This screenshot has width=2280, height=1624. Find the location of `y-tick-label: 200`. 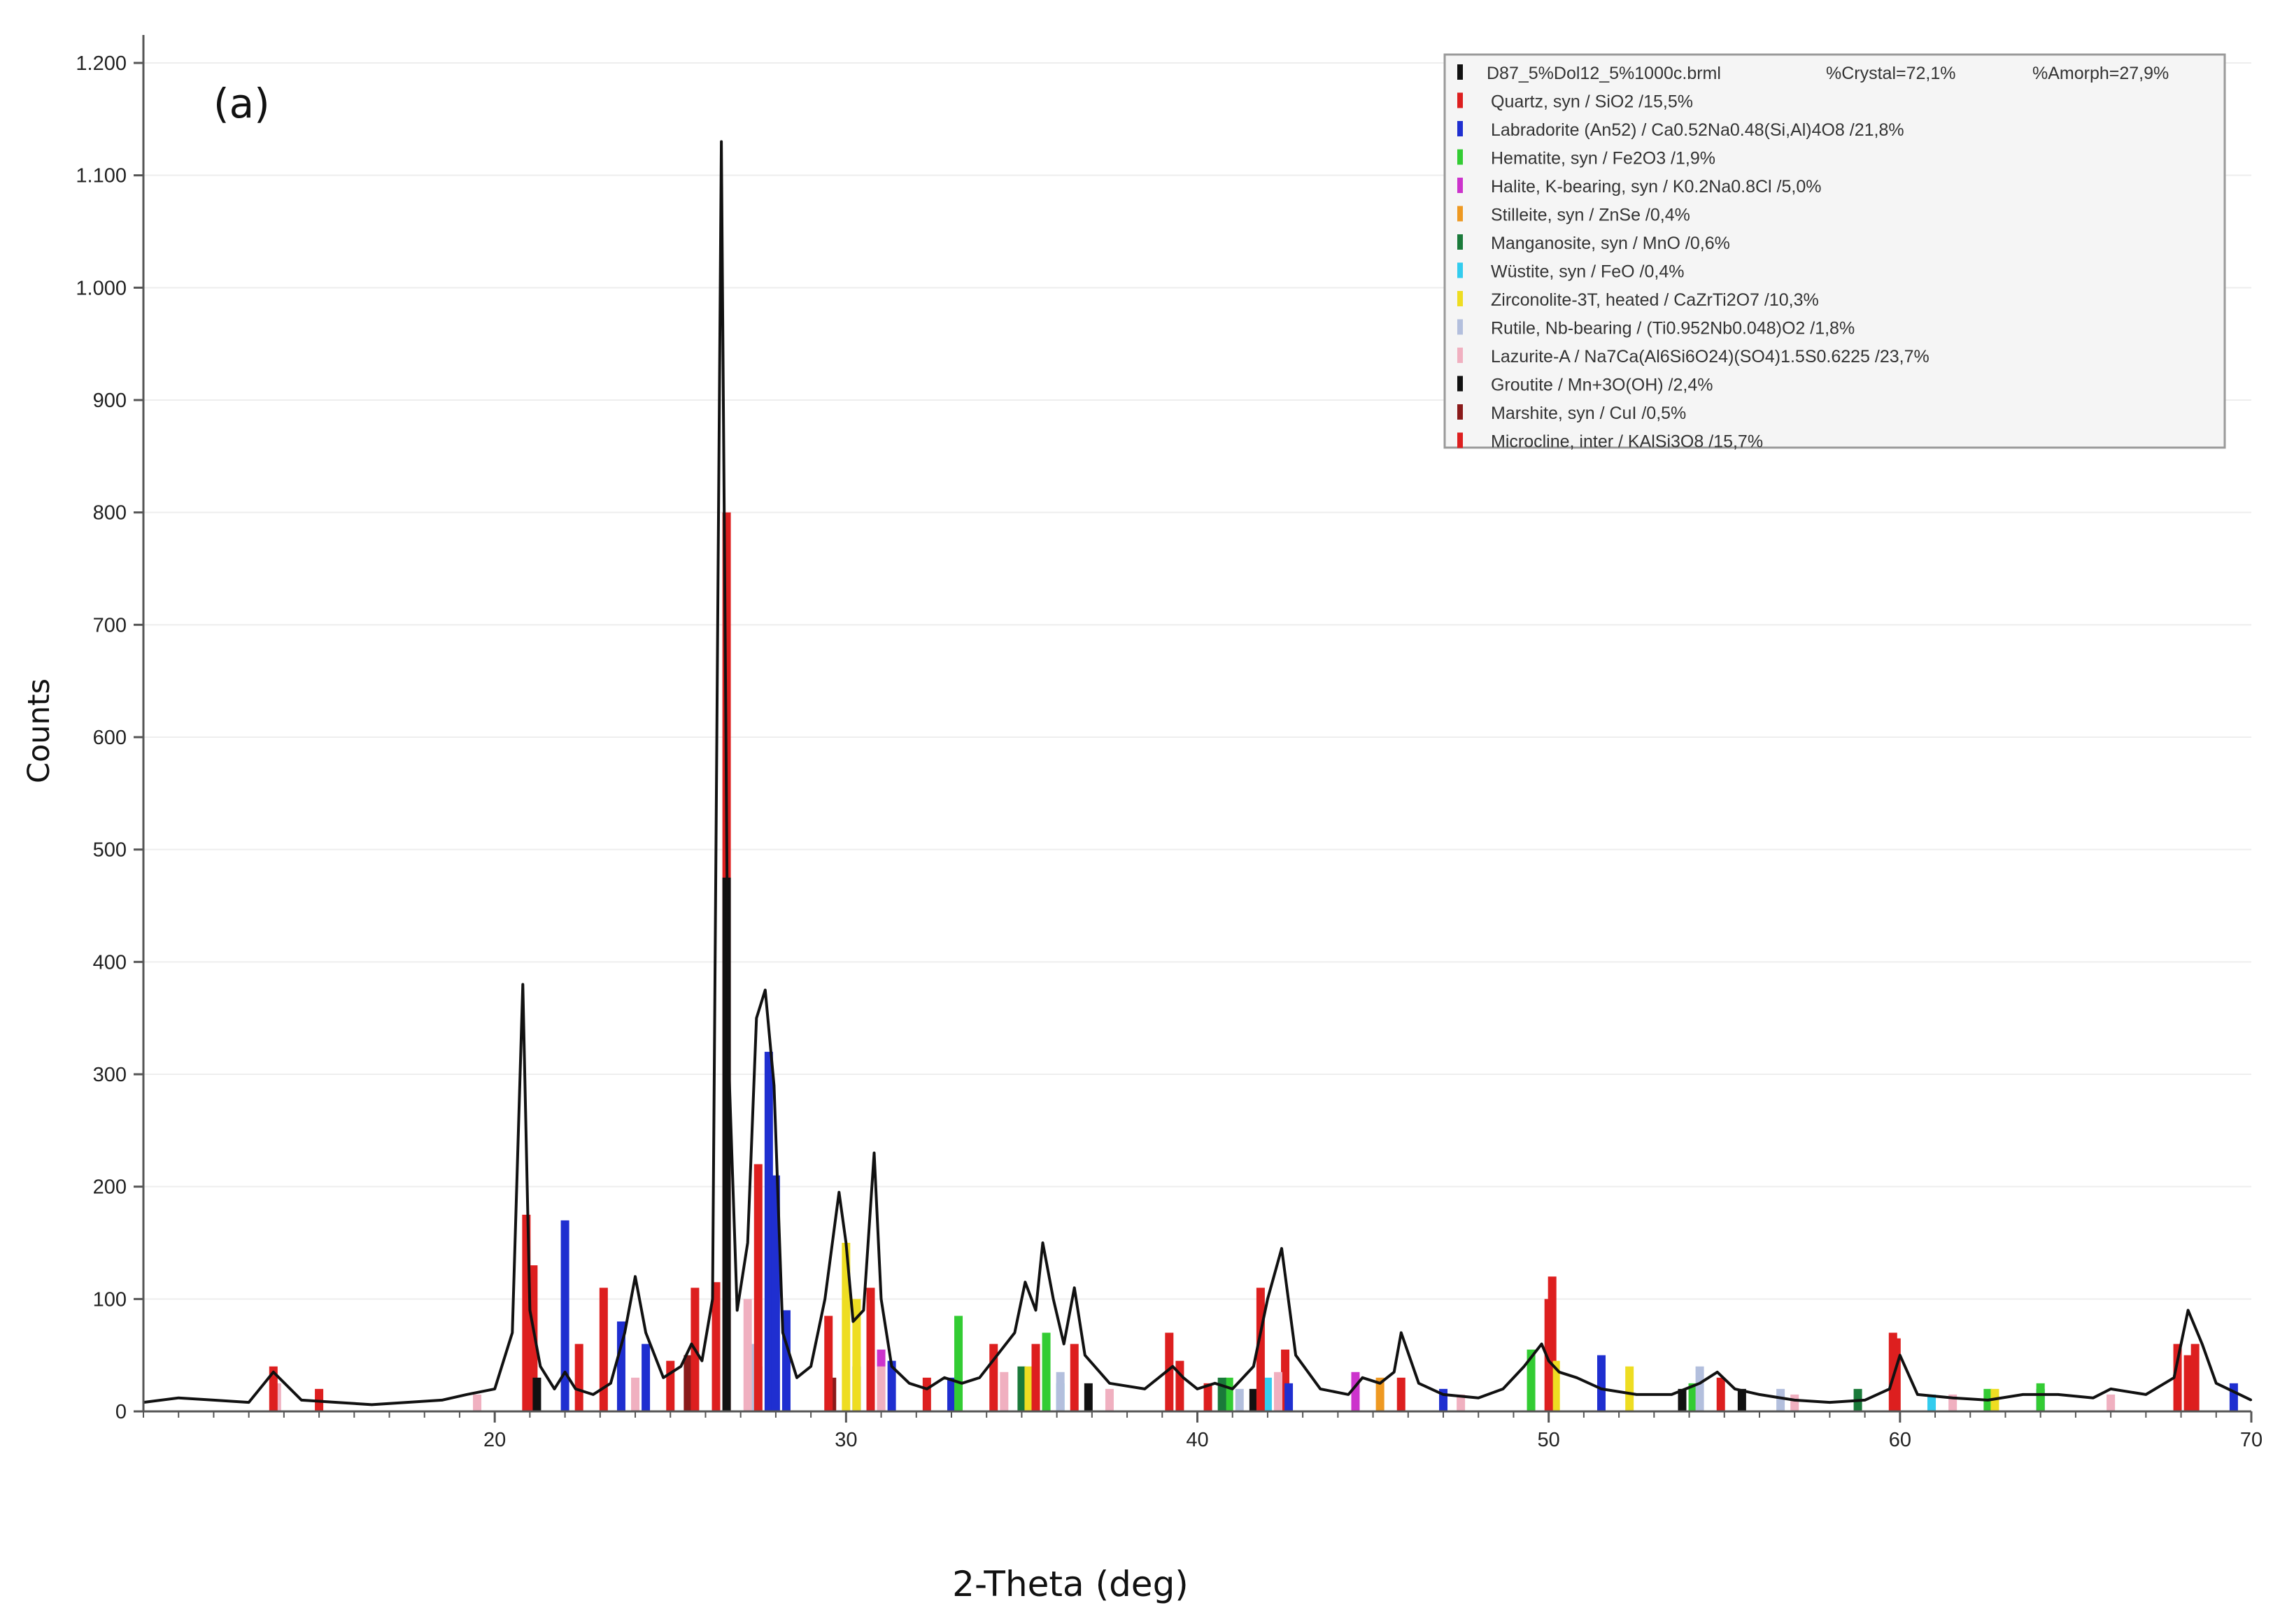

y-tick-label: 200 is located at coordinates (110, 1187).